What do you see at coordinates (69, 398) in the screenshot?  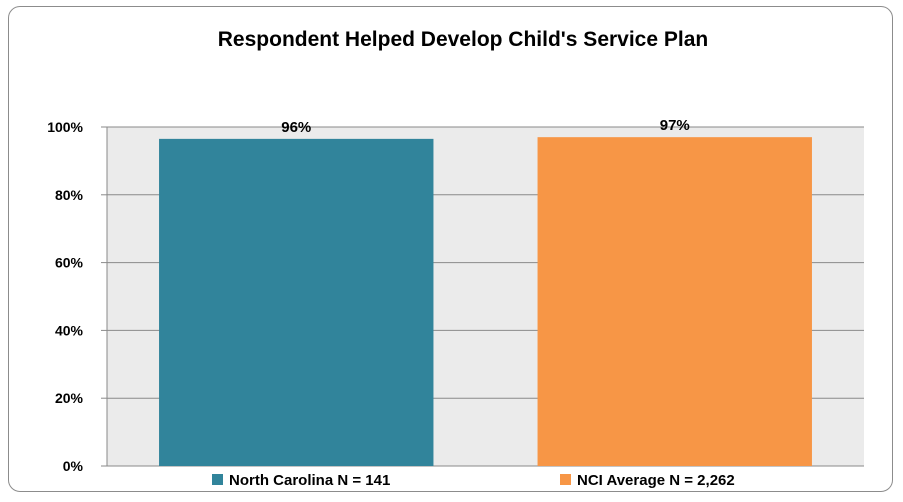 I see `y-tick-label: 20%` at bounding box center [69, 398].